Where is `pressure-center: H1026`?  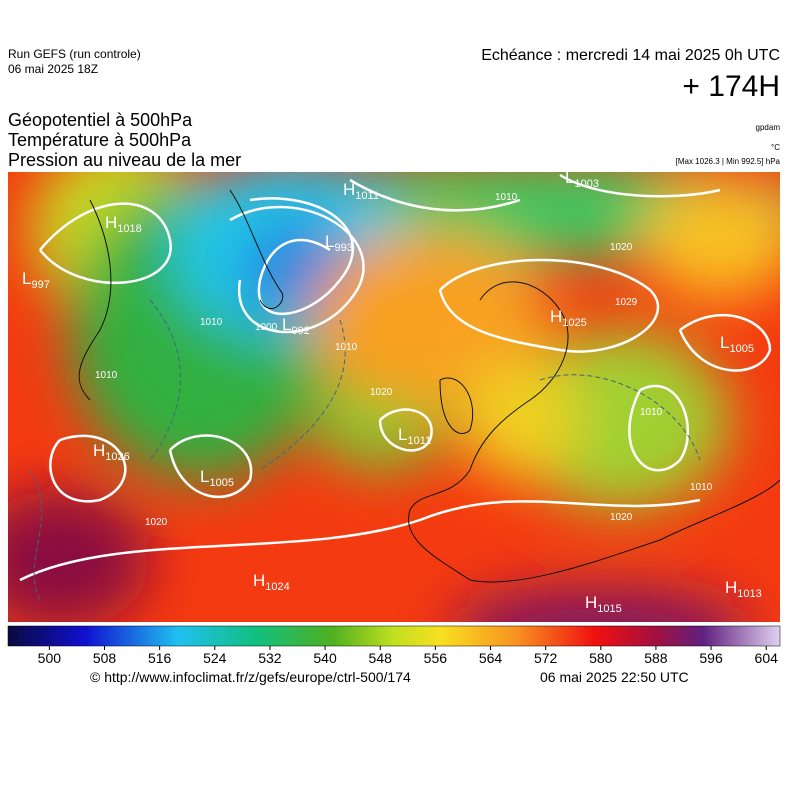
pressure-center: H1026 is located at coordinates (111, 452).